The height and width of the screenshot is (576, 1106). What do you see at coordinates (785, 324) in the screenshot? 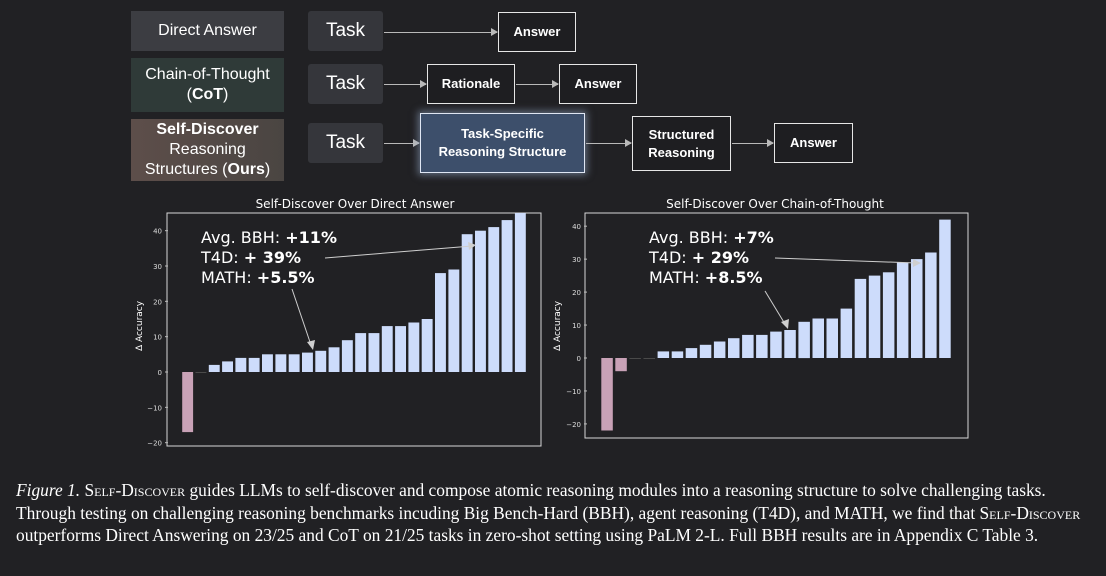
I see `annotation-arrowhead-math-cot` at bounding box center [785, 324].